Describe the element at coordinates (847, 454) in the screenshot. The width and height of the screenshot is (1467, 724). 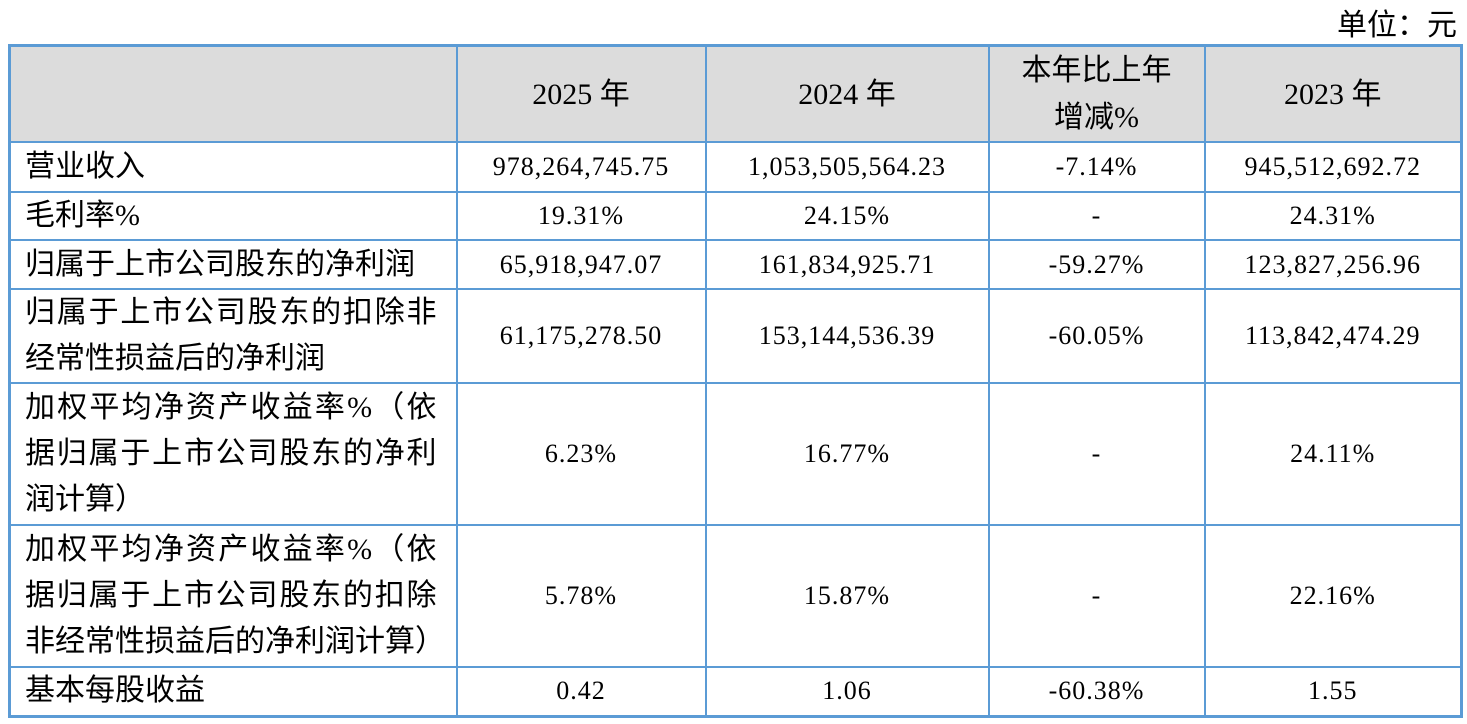
I see `cell-value-2024: 16.77%` at that location.